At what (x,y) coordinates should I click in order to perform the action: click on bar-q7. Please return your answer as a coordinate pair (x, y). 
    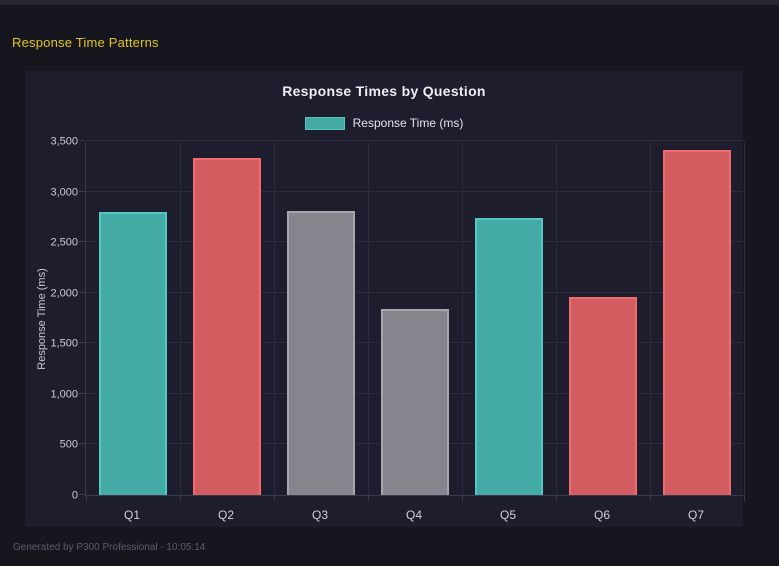
    Looking at the image, I should click on (697, 322).